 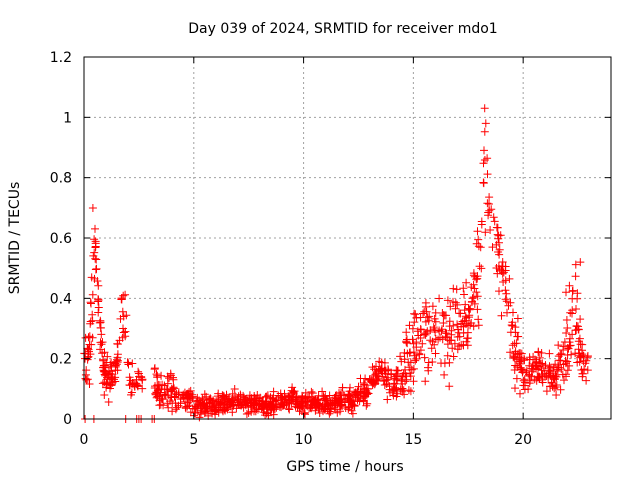 I want to click on y-tick-label: 1, so click(x=67, y=118).